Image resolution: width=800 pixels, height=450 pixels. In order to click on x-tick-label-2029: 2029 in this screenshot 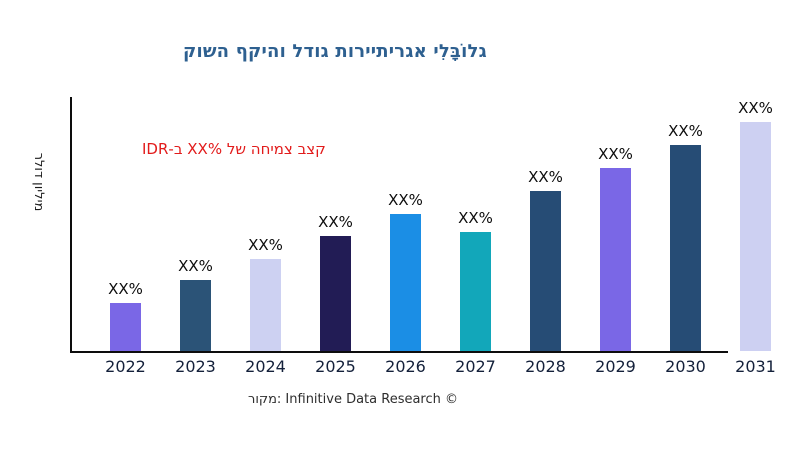, I will do `click(615, 366)`.